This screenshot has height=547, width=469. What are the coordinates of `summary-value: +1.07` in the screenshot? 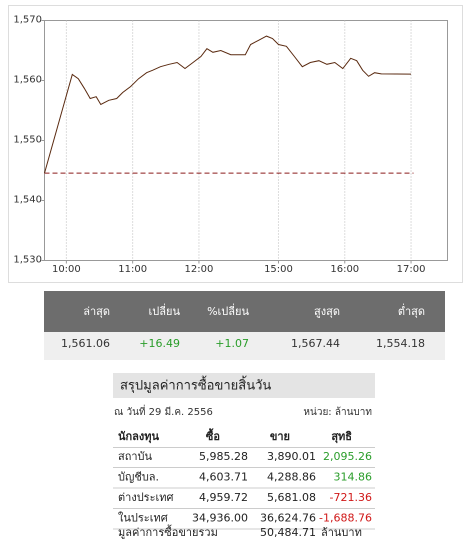 It's located at (232, 343).